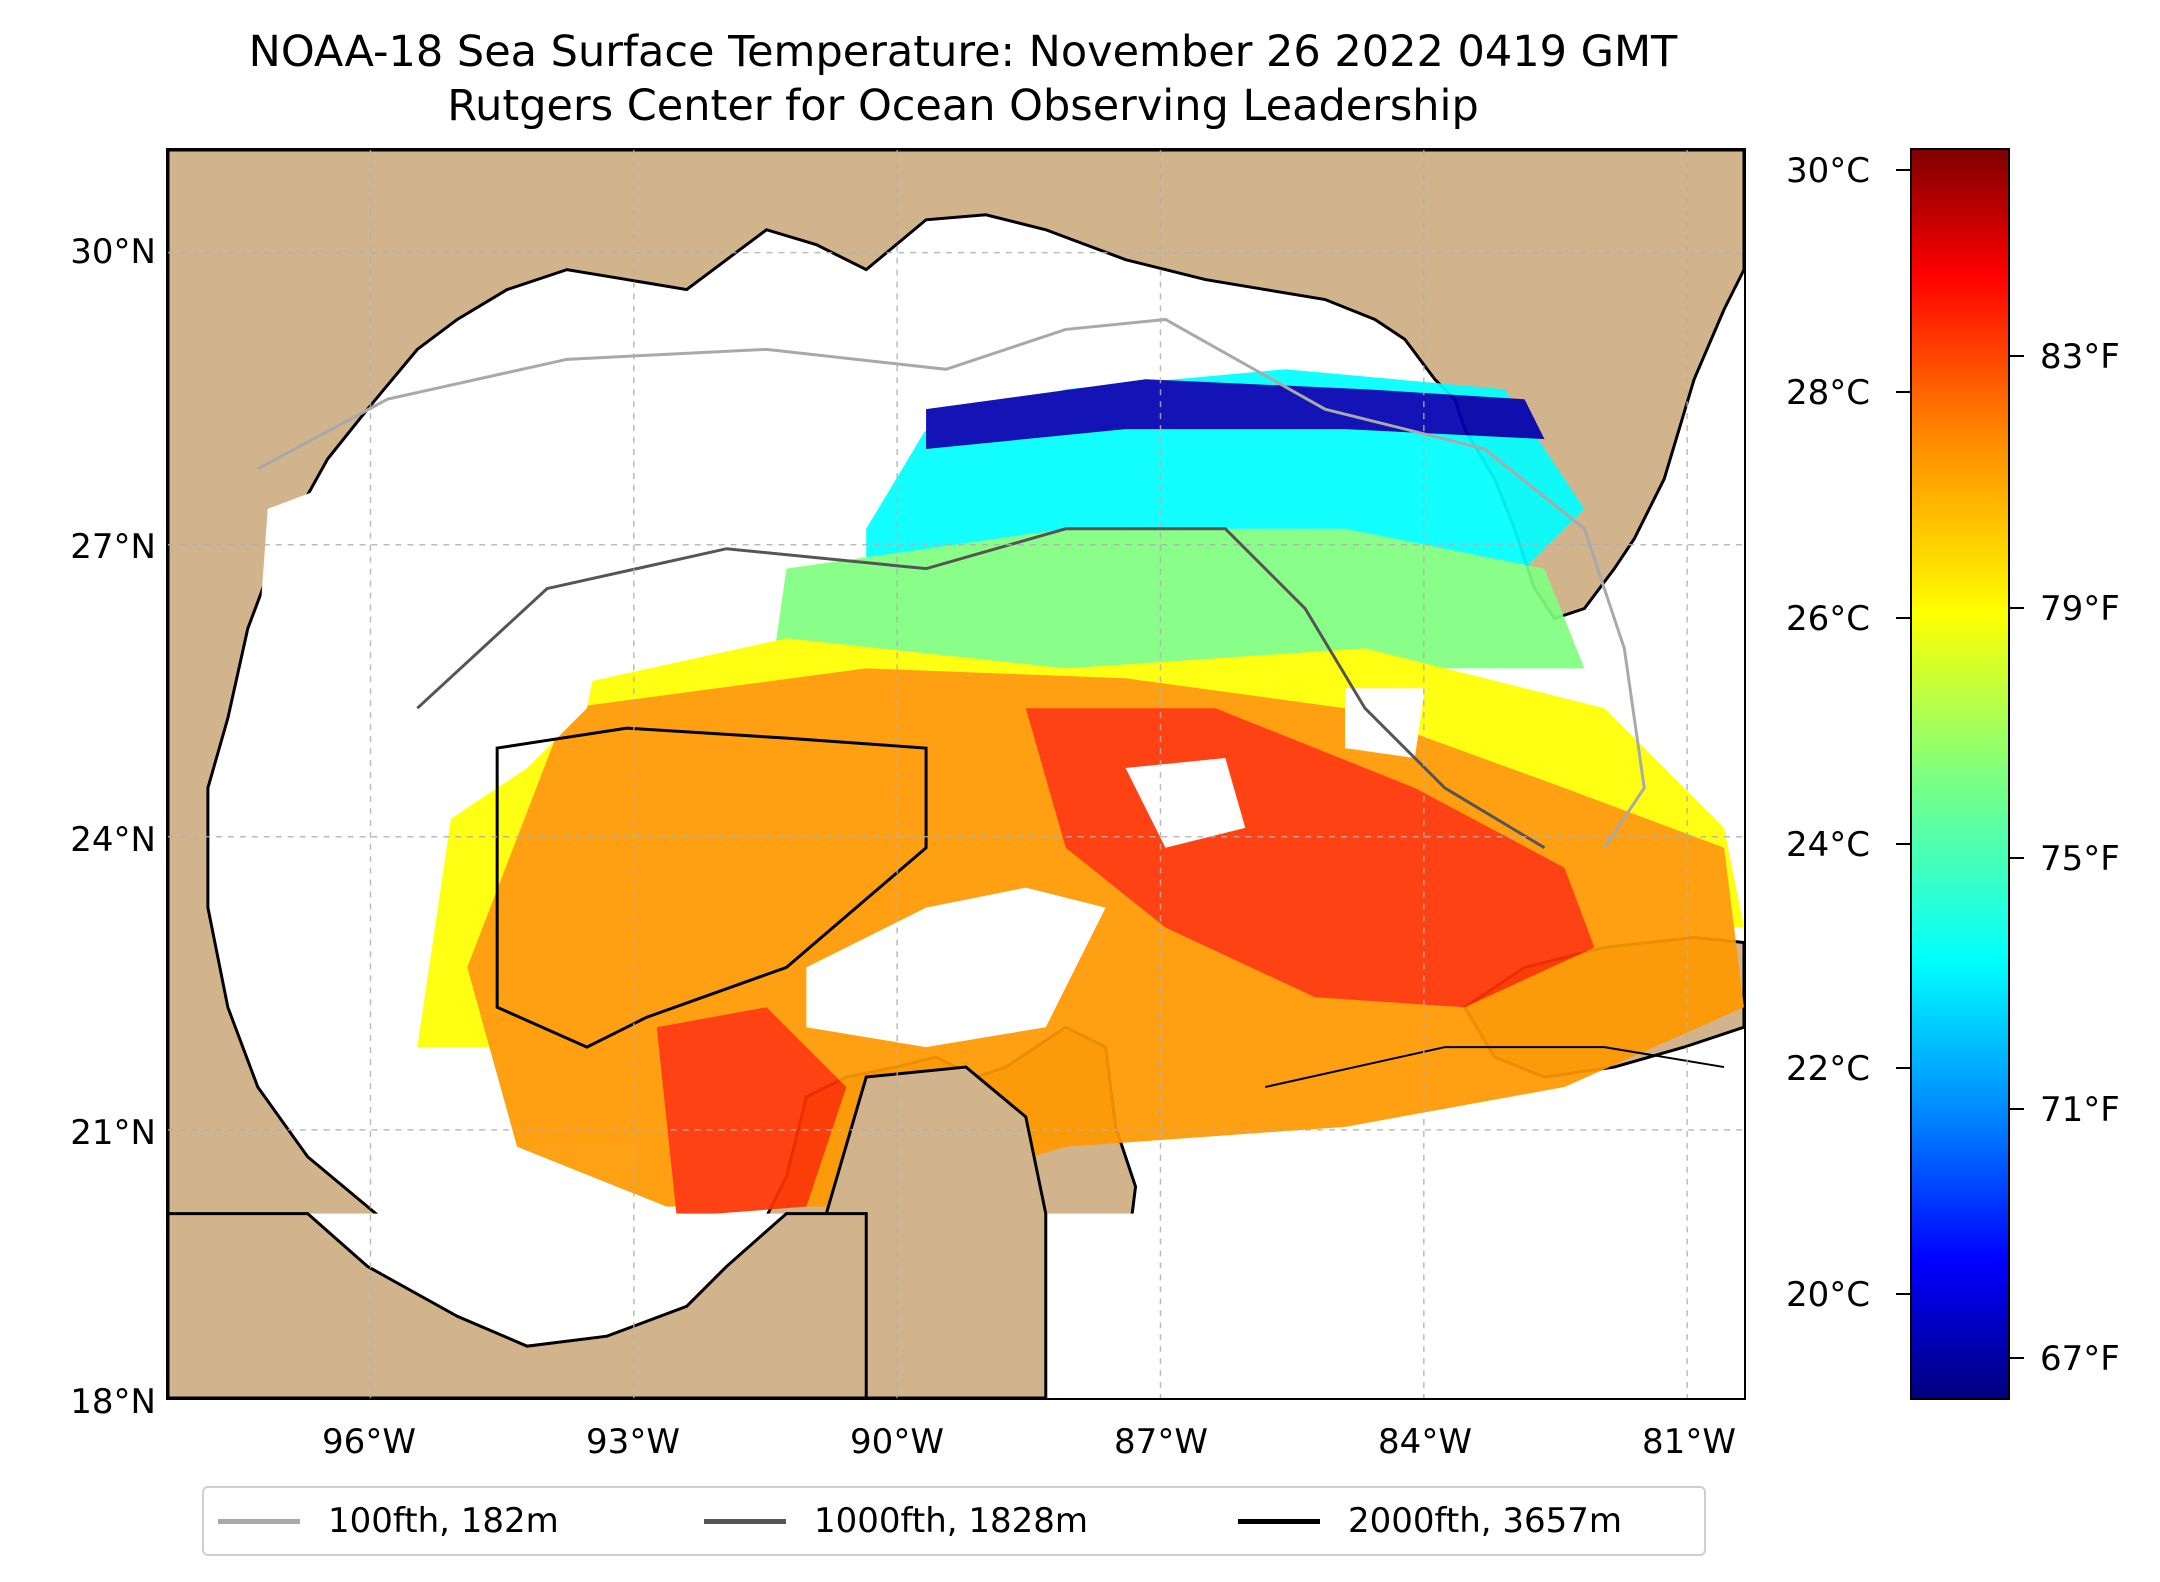 The height and width of the screenshot is (1582, 2160). Describe the element at coordinates (936, 1231) in the screenshot. I see `land-yucatan` at that location.